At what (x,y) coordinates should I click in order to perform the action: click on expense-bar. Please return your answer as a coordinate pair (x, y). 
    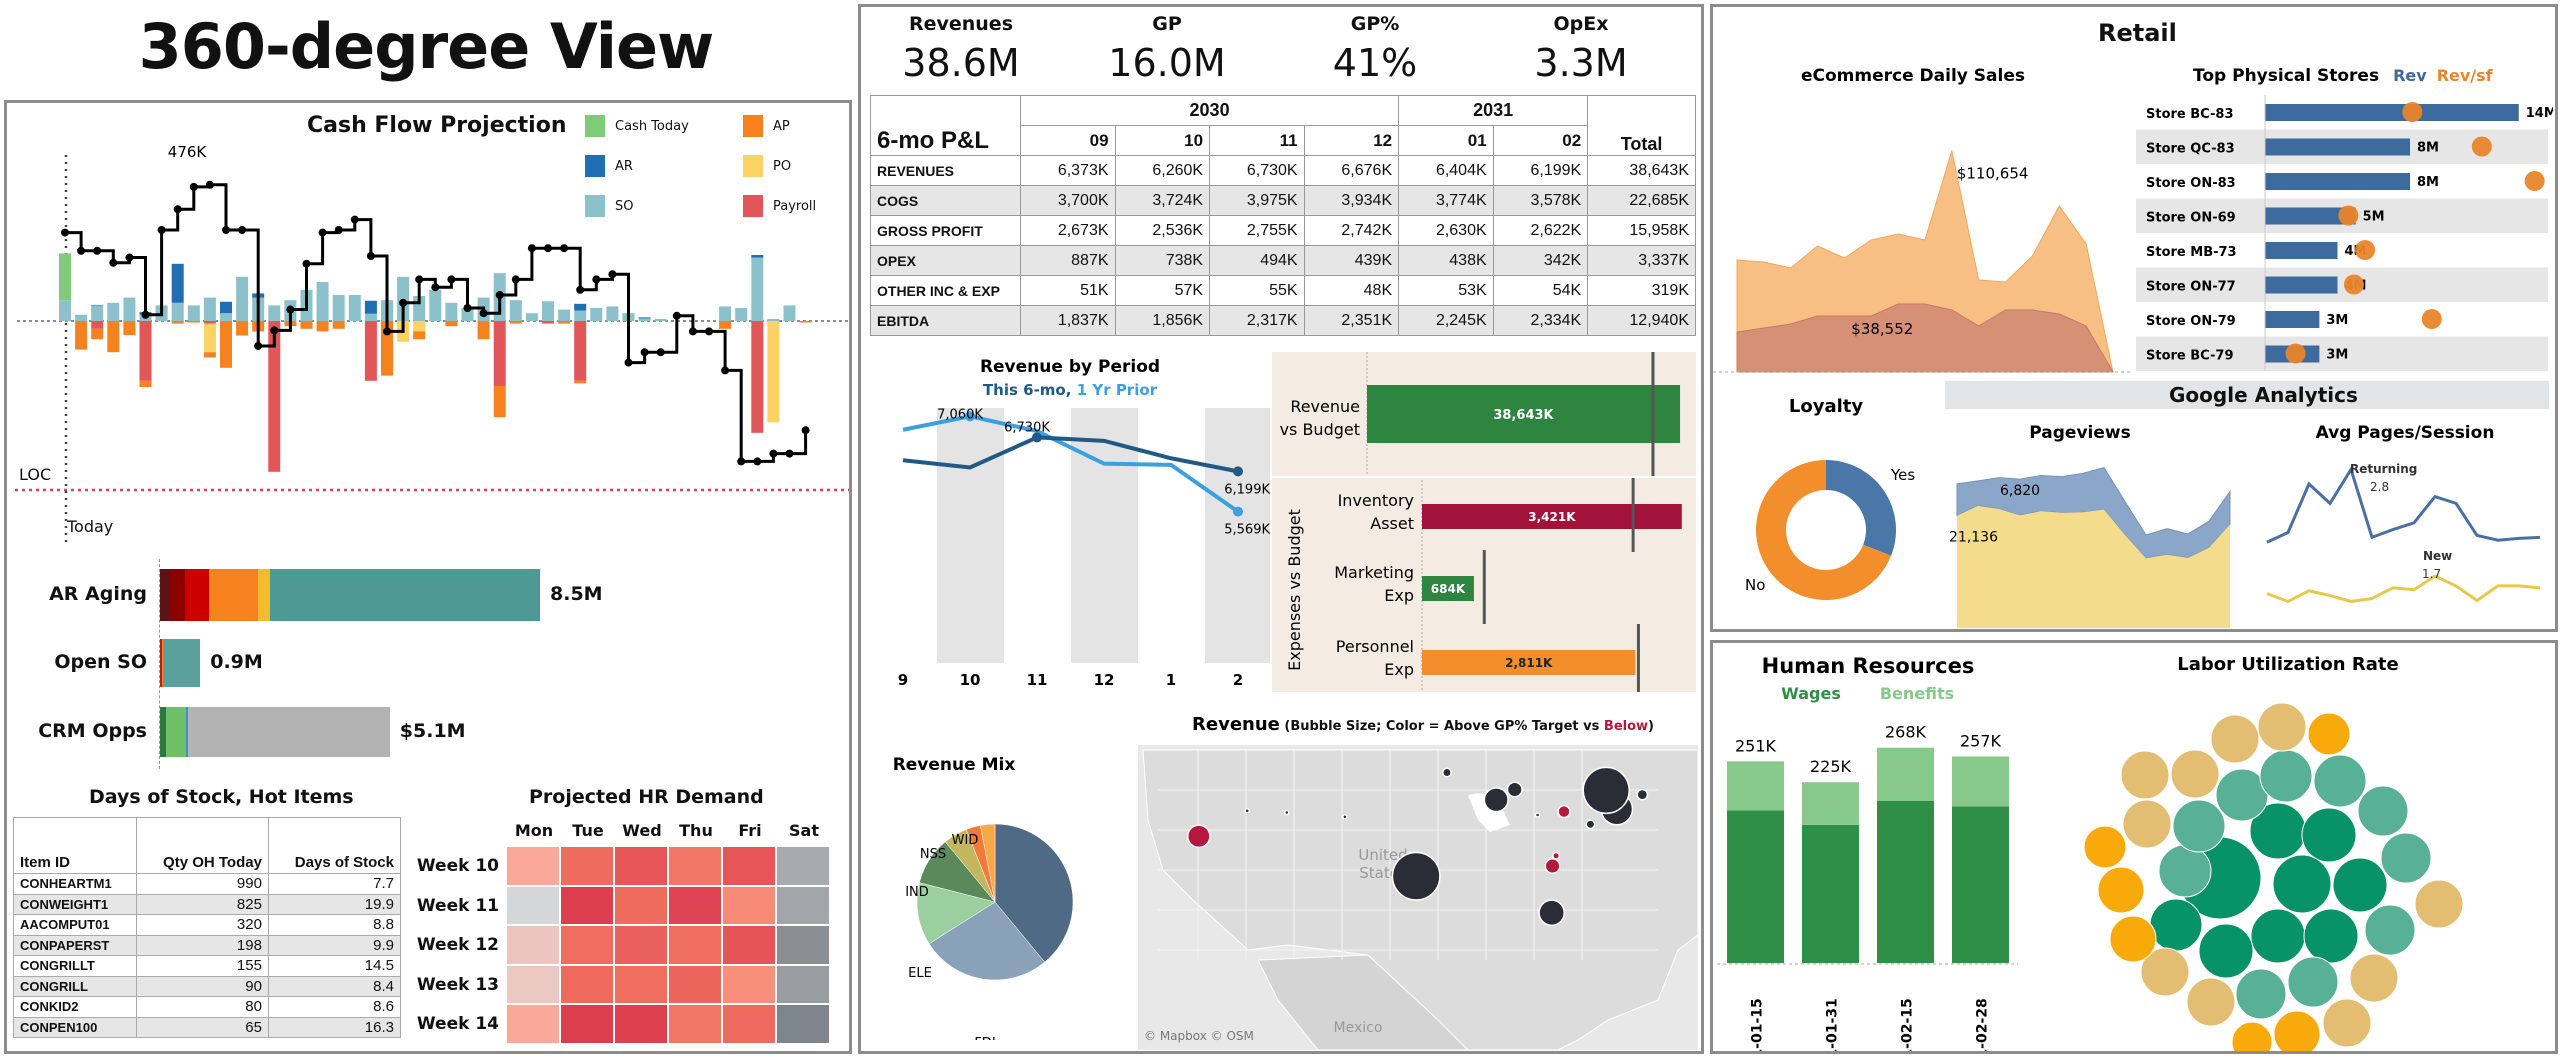
    Looking at the image, I should click on (1448, 588).